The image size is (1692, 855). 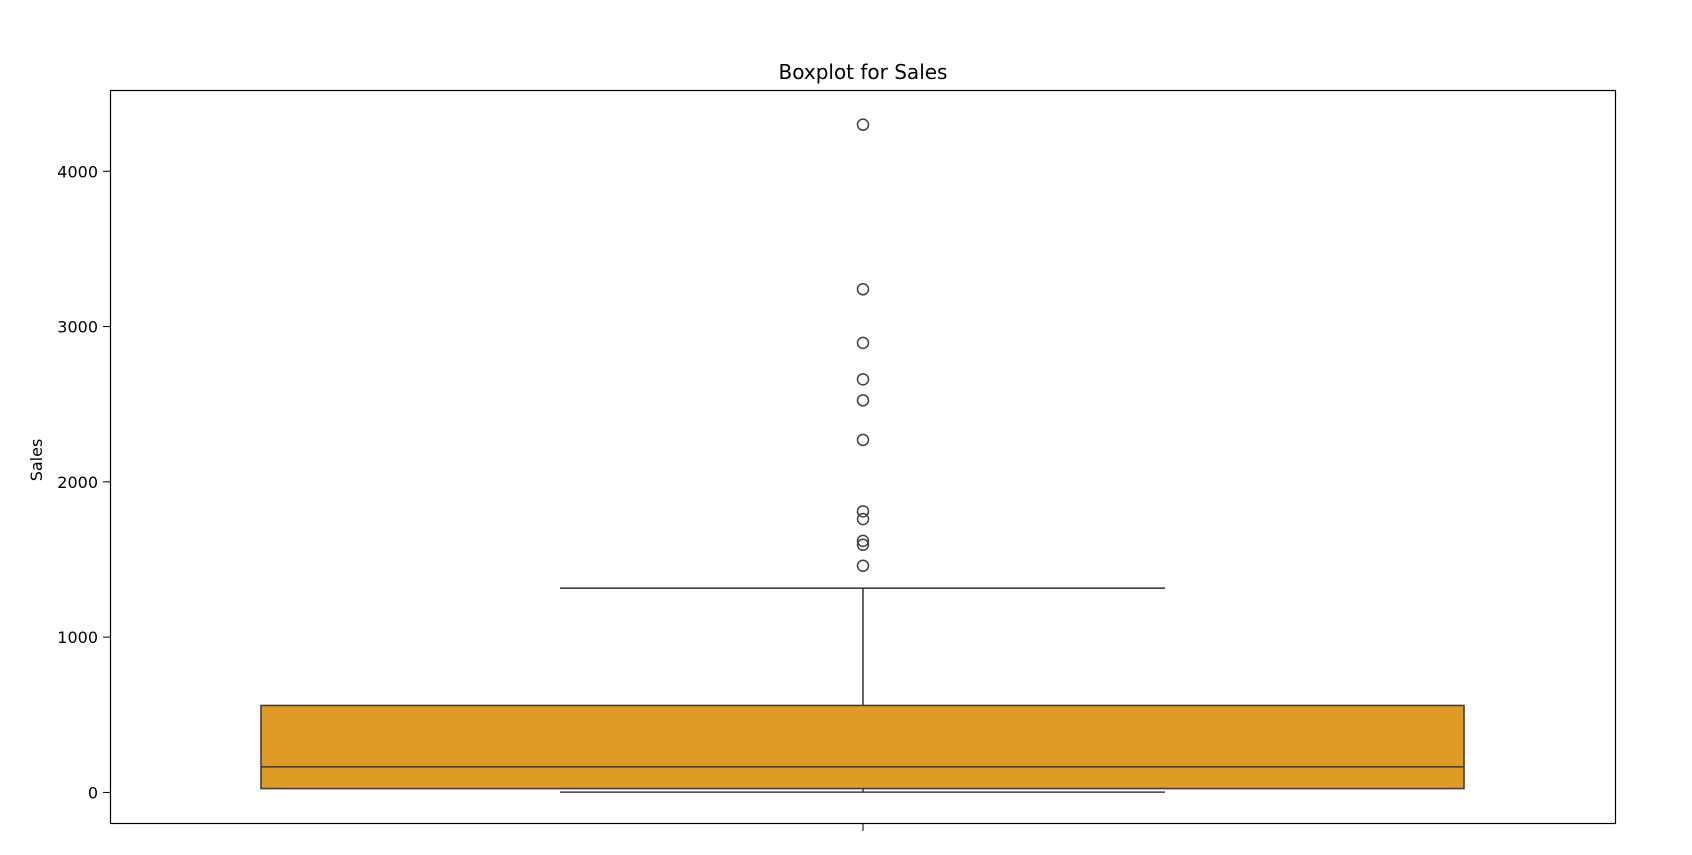 What do you see at coordinates (36, 460) in the screenshot?
I see `y-axis-label: Sales` at bounding box center [36, 460].